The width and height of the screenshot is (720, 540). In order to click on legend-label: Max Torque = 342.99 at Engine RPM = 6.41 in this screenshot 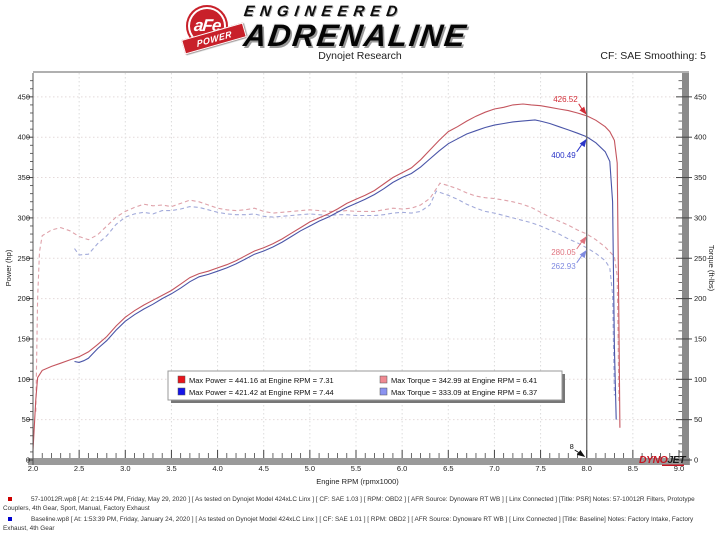, I will do `click(464, 380)`.